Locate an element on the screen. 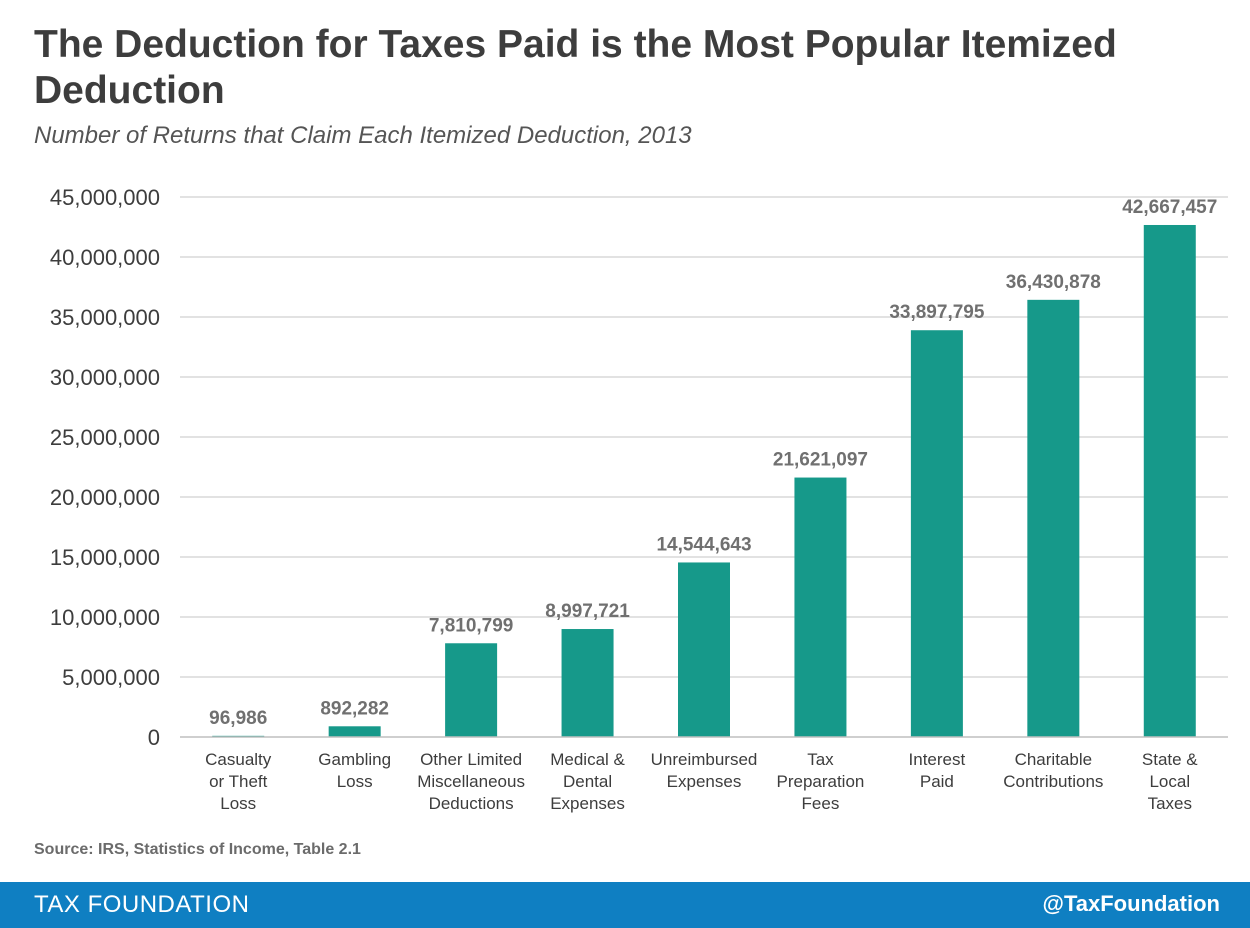 This screenshot has height=928, width=1250. x-tick-label: Interest Paid is located at coordinates (937, 770).